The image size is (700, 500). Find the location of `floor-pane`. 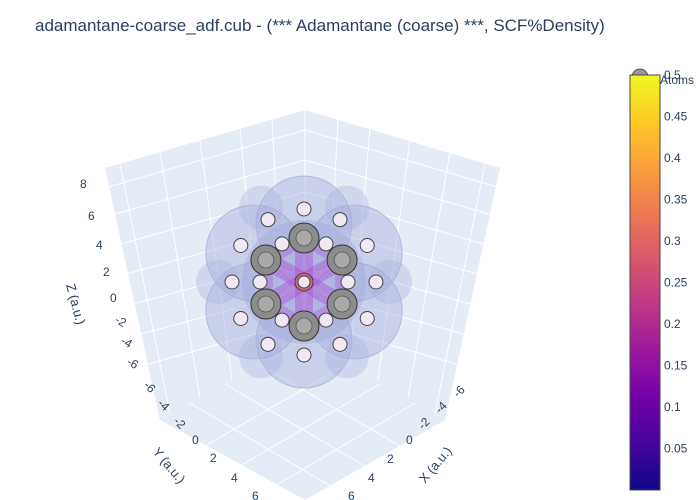

floor-pane is located at coordinates (302, 420).